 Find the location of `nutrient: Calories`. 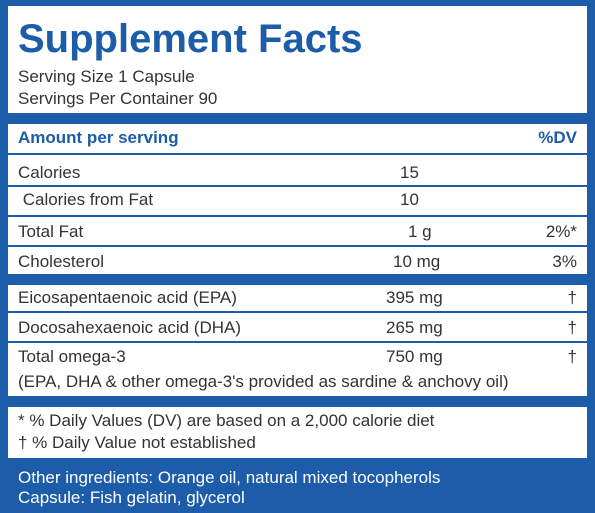

nutrient: Calories is located at coordinates (49, 172).